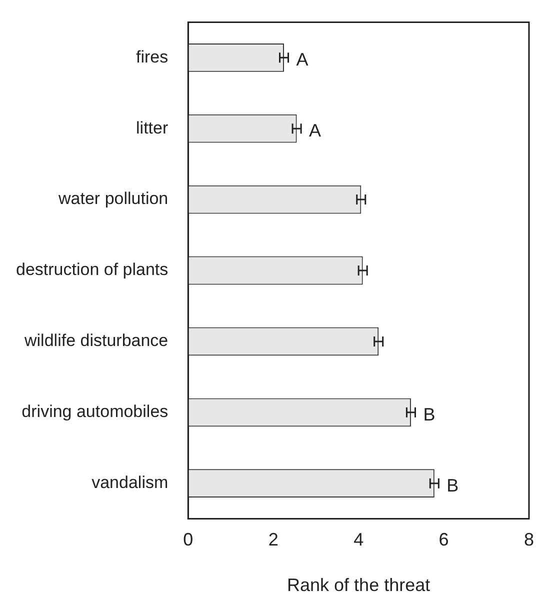 This screenshot has width=538, height=605. What do you see at coordinates (92, 270) in the screenshot?
I see `y-tick-label: destruction of plants` at bounding box center [92, 270].